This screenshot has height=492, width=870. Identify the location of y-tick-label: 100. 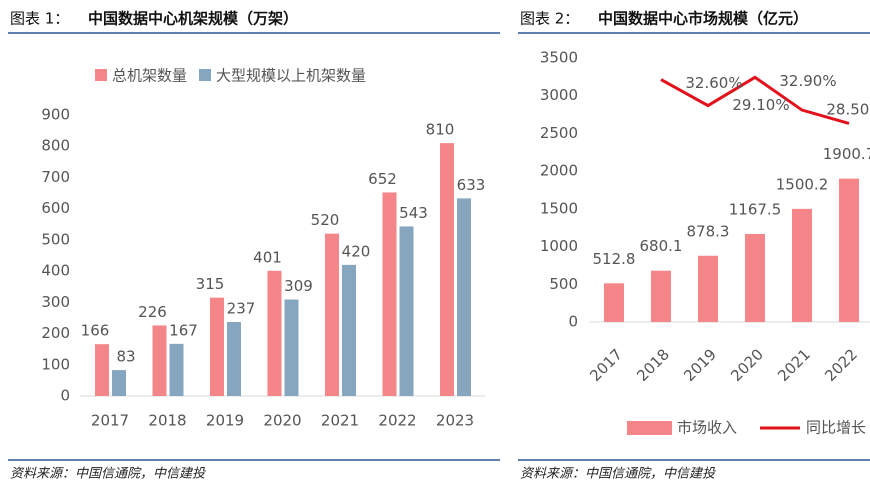
(55, 364).